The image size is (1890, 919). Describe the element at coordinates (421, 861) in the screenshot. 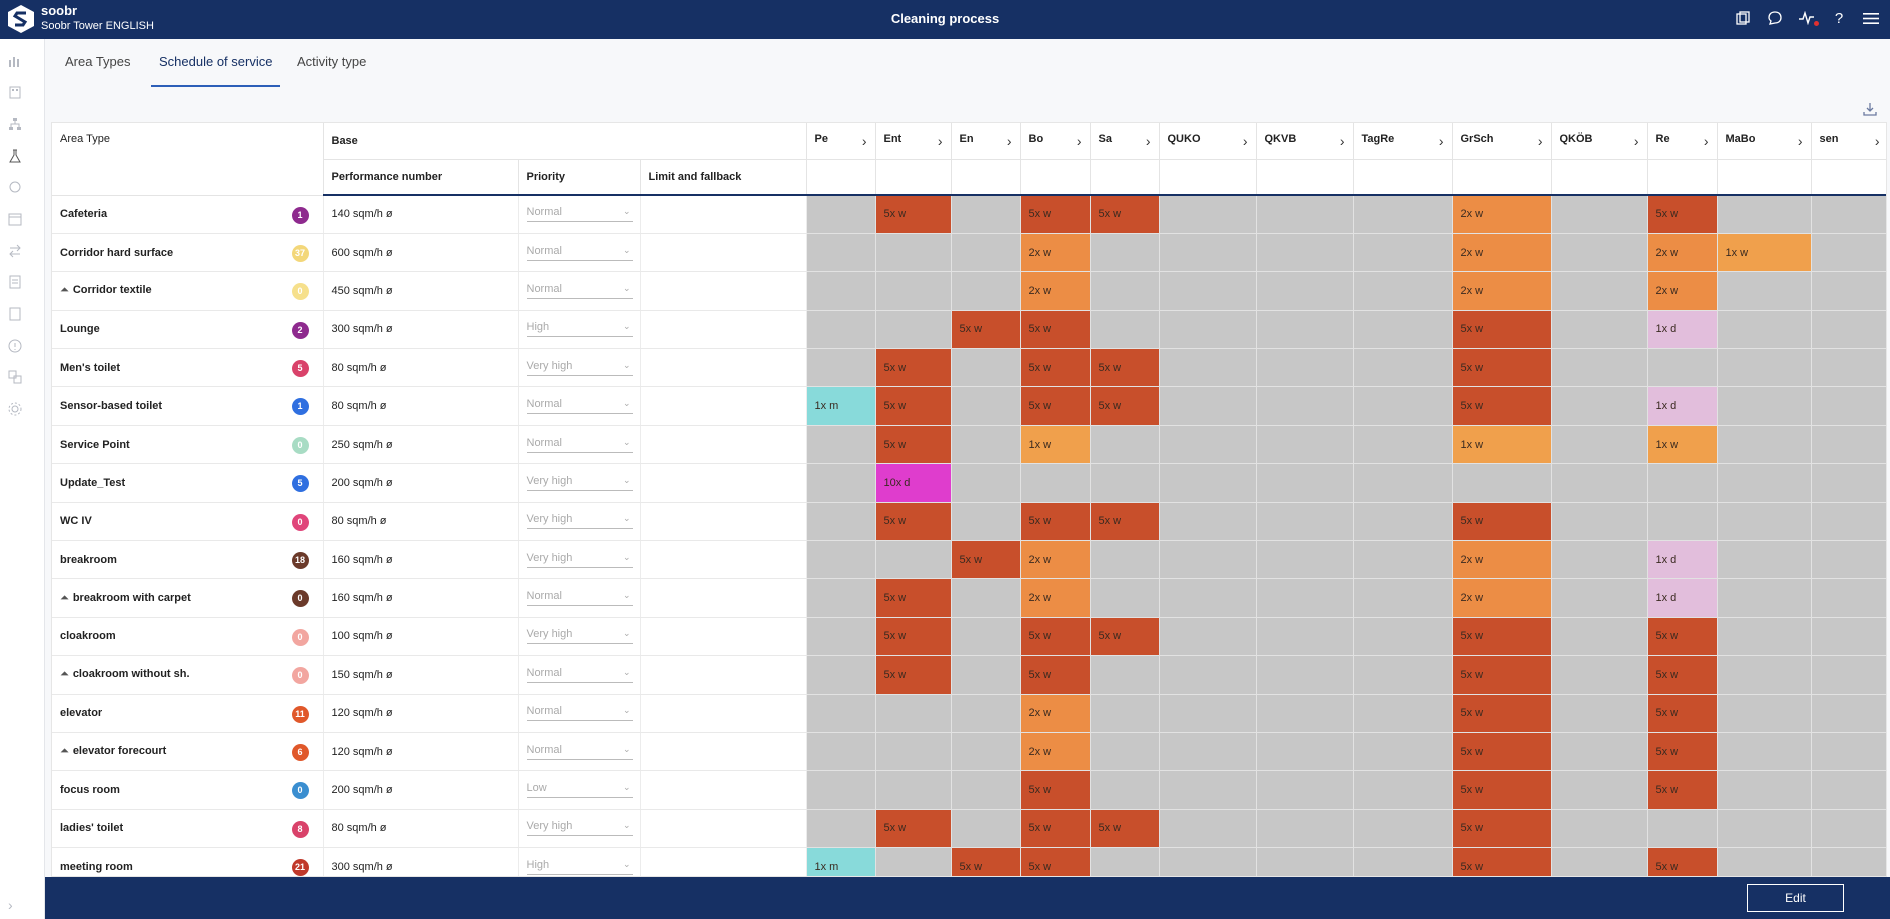

I see `performance-number: 300 sqm/h ø` at that location.